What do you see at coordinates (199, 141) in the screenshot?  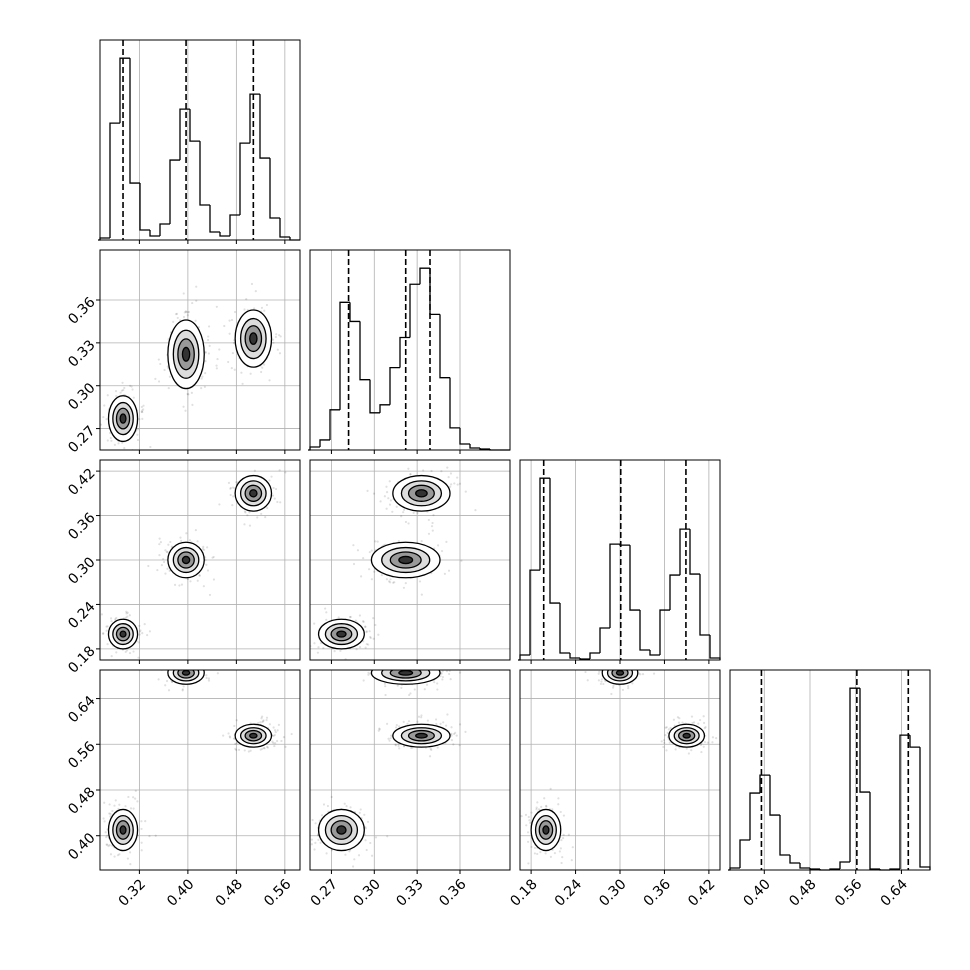 I see `panel` at bounding box center [199, 141].